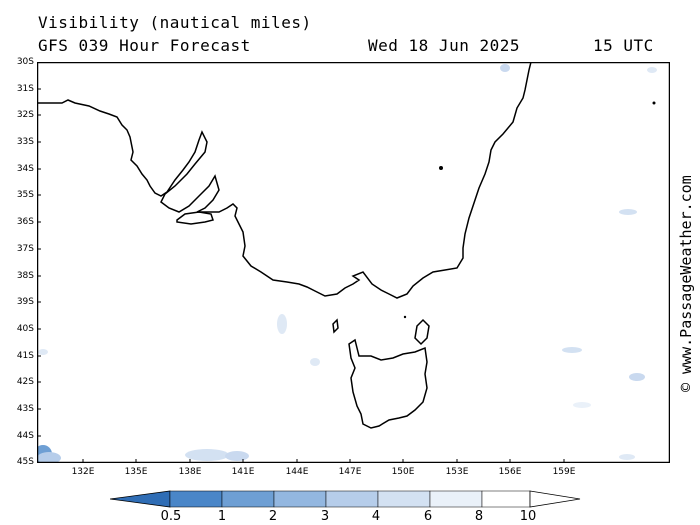 The height and width of the screenshot is (525, 700). What do you see at coordinates (43, 352) in the screenshot?
I see `vis-patch-w` at bounding box center [43, 352].